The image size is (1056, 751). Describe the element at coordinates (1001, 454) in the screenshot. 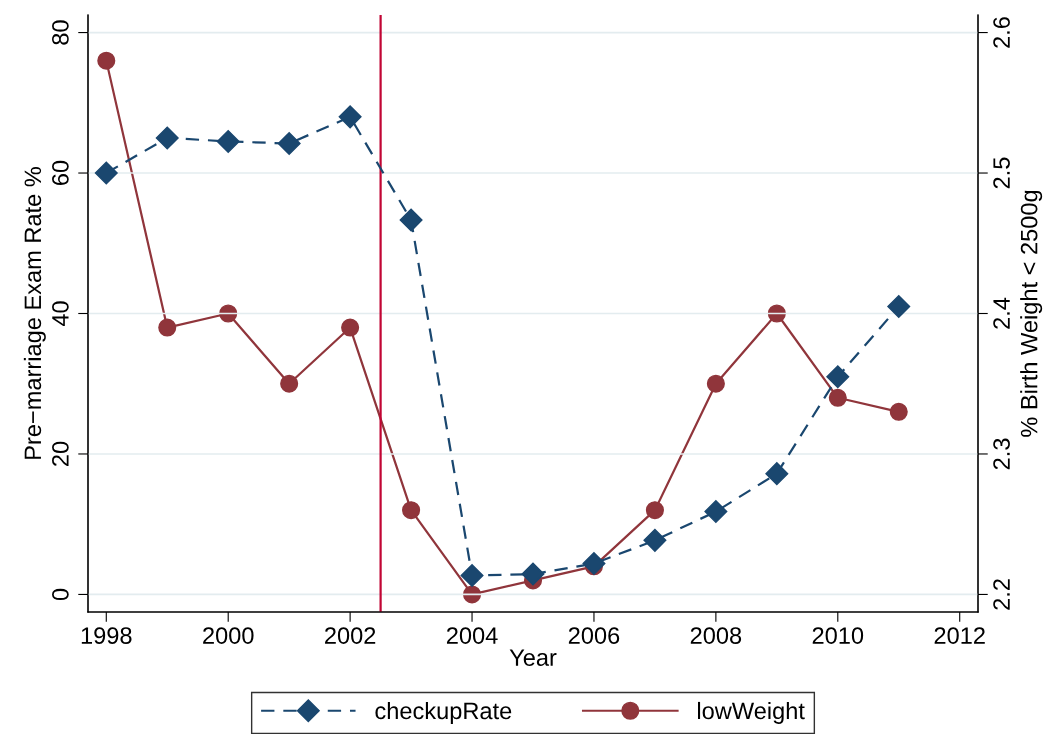

I see `y2-tick-label: 2.3` at that location.